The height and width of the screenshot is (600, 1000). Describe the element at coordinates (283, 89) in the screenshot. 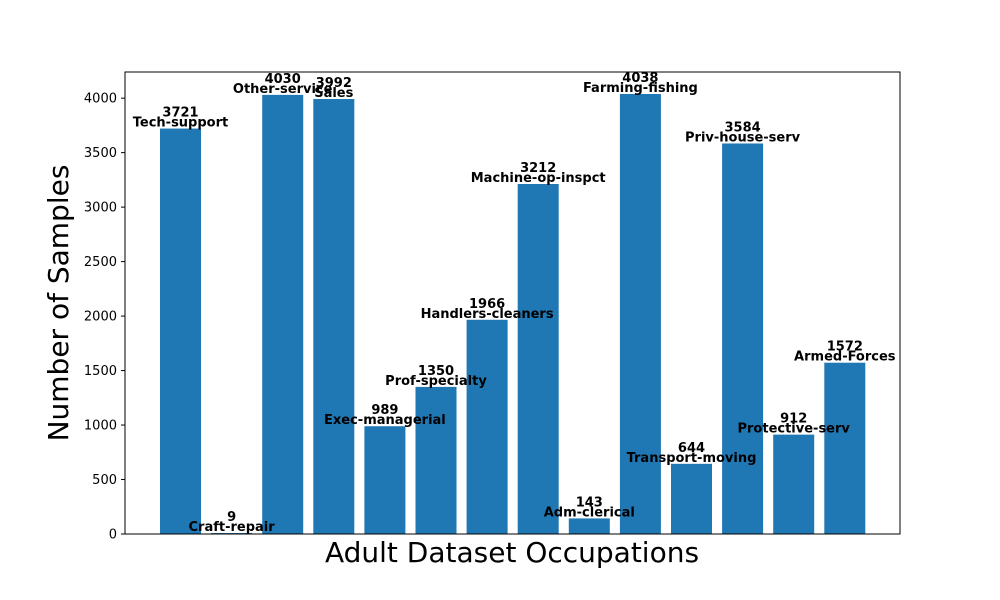

I see `category-label: Other-service` at that location.